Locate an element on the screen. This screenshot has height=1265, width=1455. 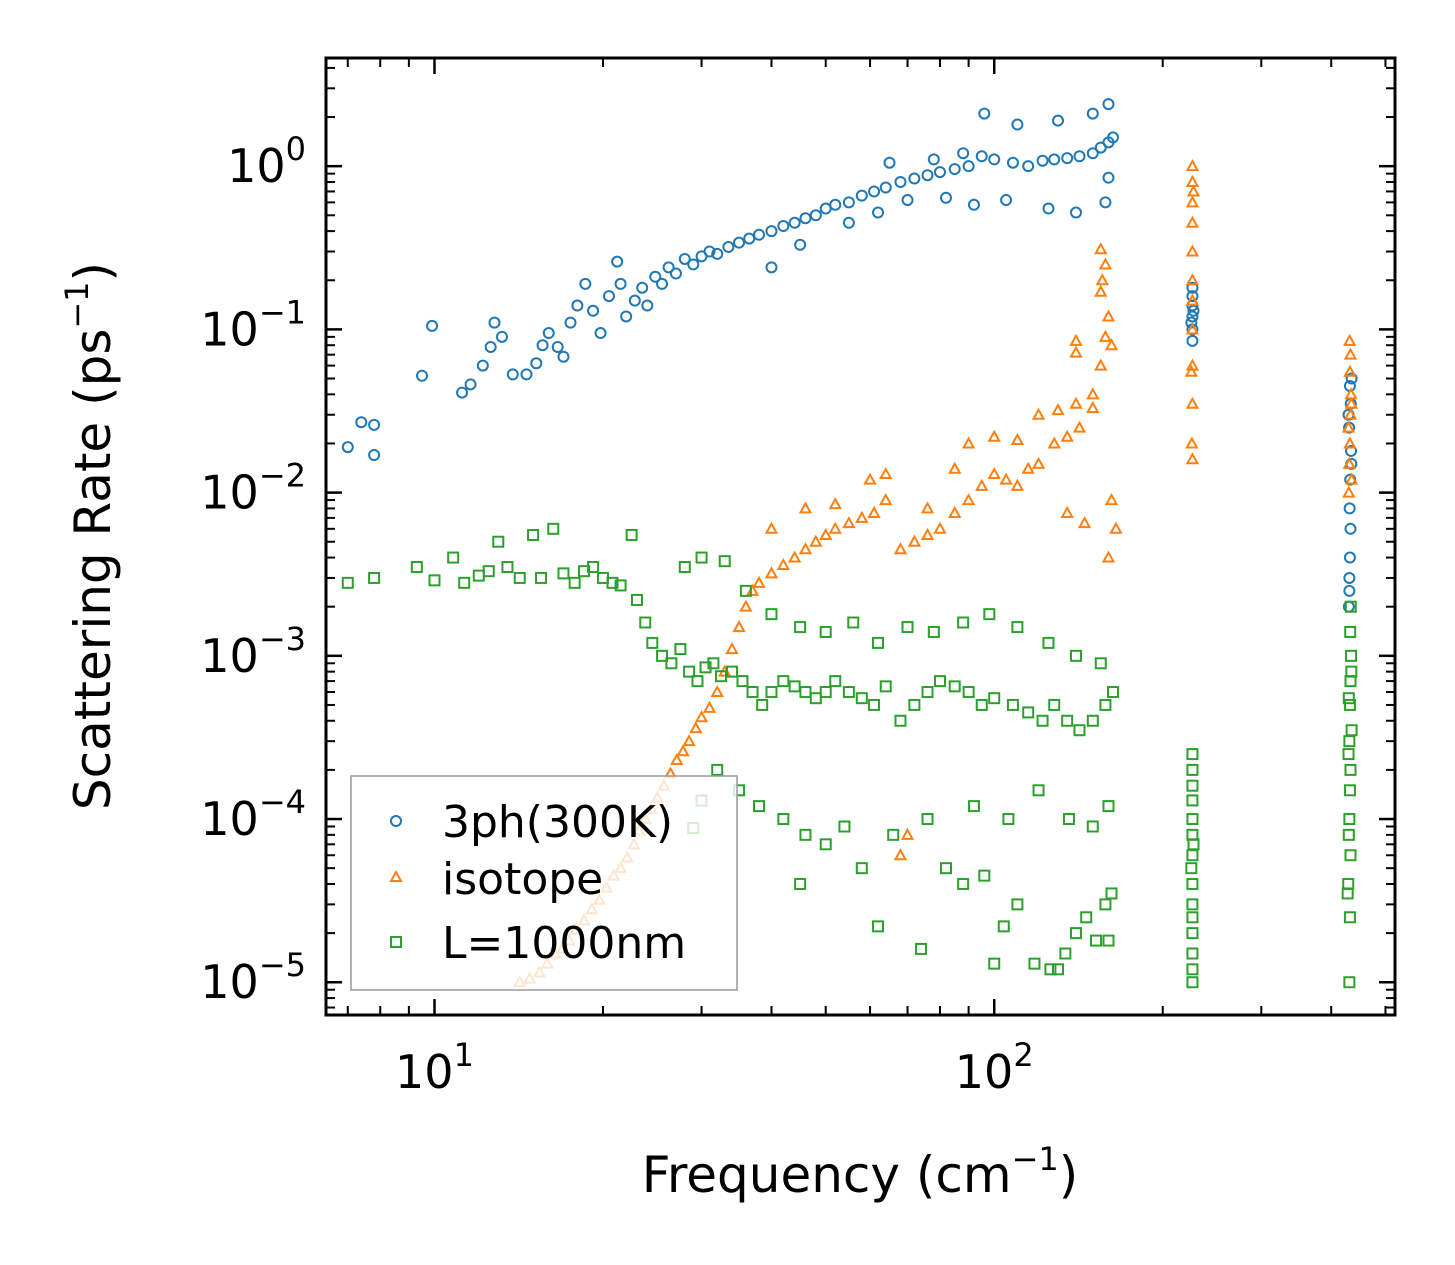
y-axis-label: Scattering Rate (ps−1) is located at coordinates (90, 536).